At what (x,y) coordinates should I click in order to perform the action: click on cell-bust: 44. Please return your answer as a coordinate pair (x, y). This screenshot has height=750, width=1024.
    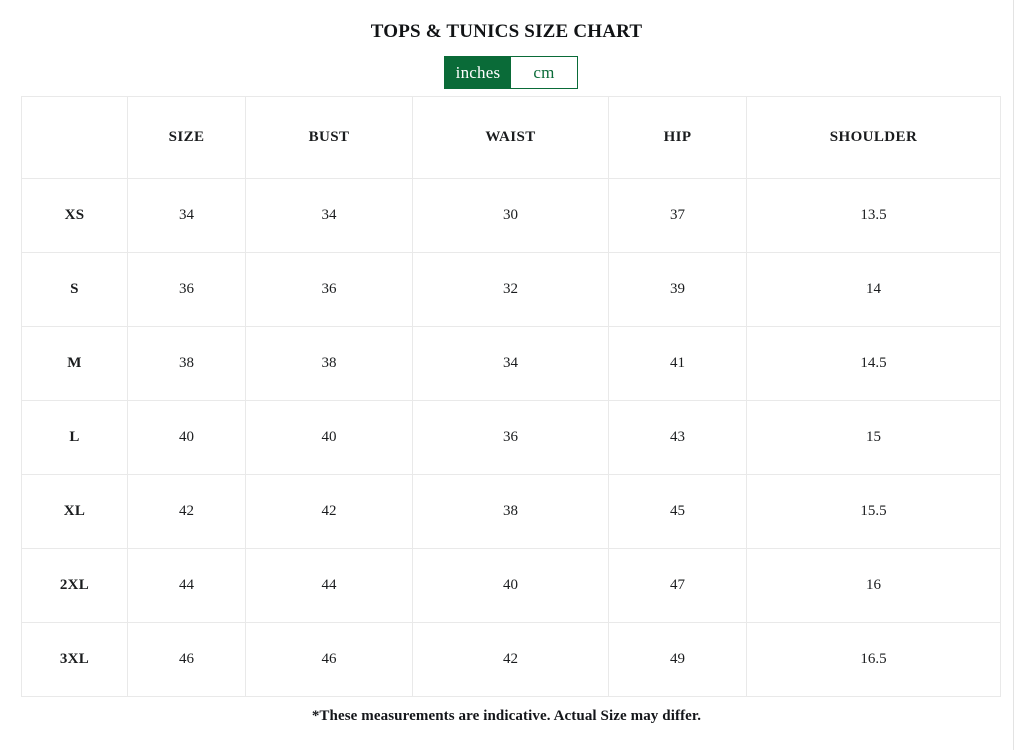
    Looking at the image, I should click on (329, 585).